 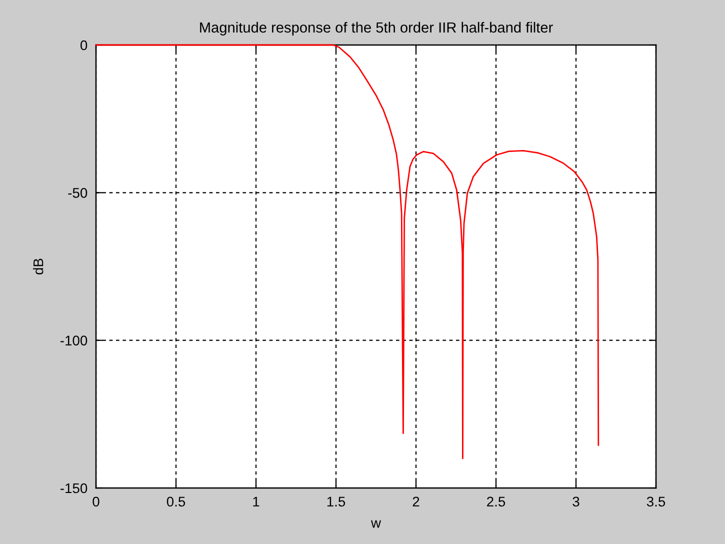 What do you see at coordinates (376, 29) in the screenshot?
I see `chart-title: Magnitude response of the 5th order IIR half-band filter` at bounding box center [376, 29].